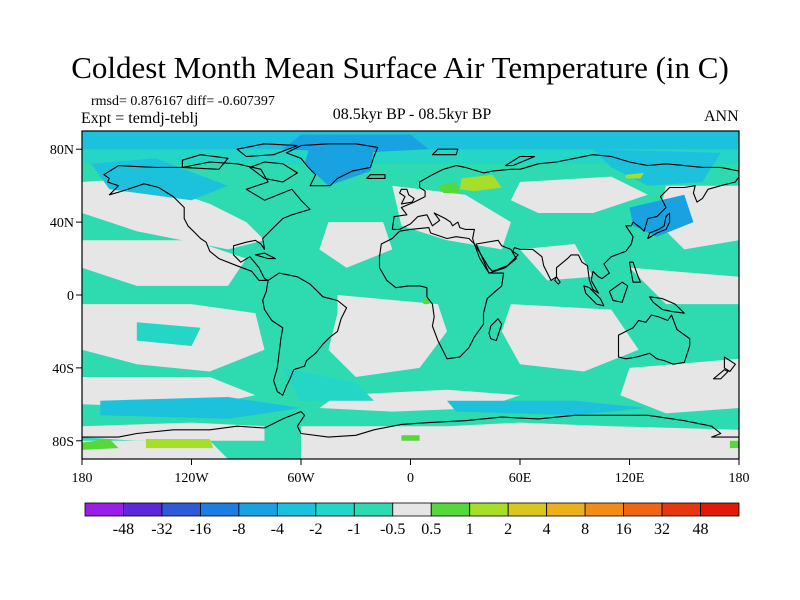 The image size is (800, 600). What do you see at coordinates (70, 296) in the screenshot?
I see `y-tick-label: 0` at bounding box center [70, 296].